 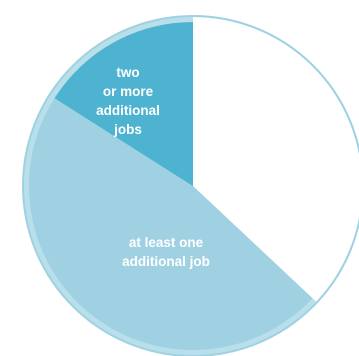 What do you see at coordinates (127, 72) in the screenshot?
I see `slice-label-line: two` at bounding box center [127, 72].